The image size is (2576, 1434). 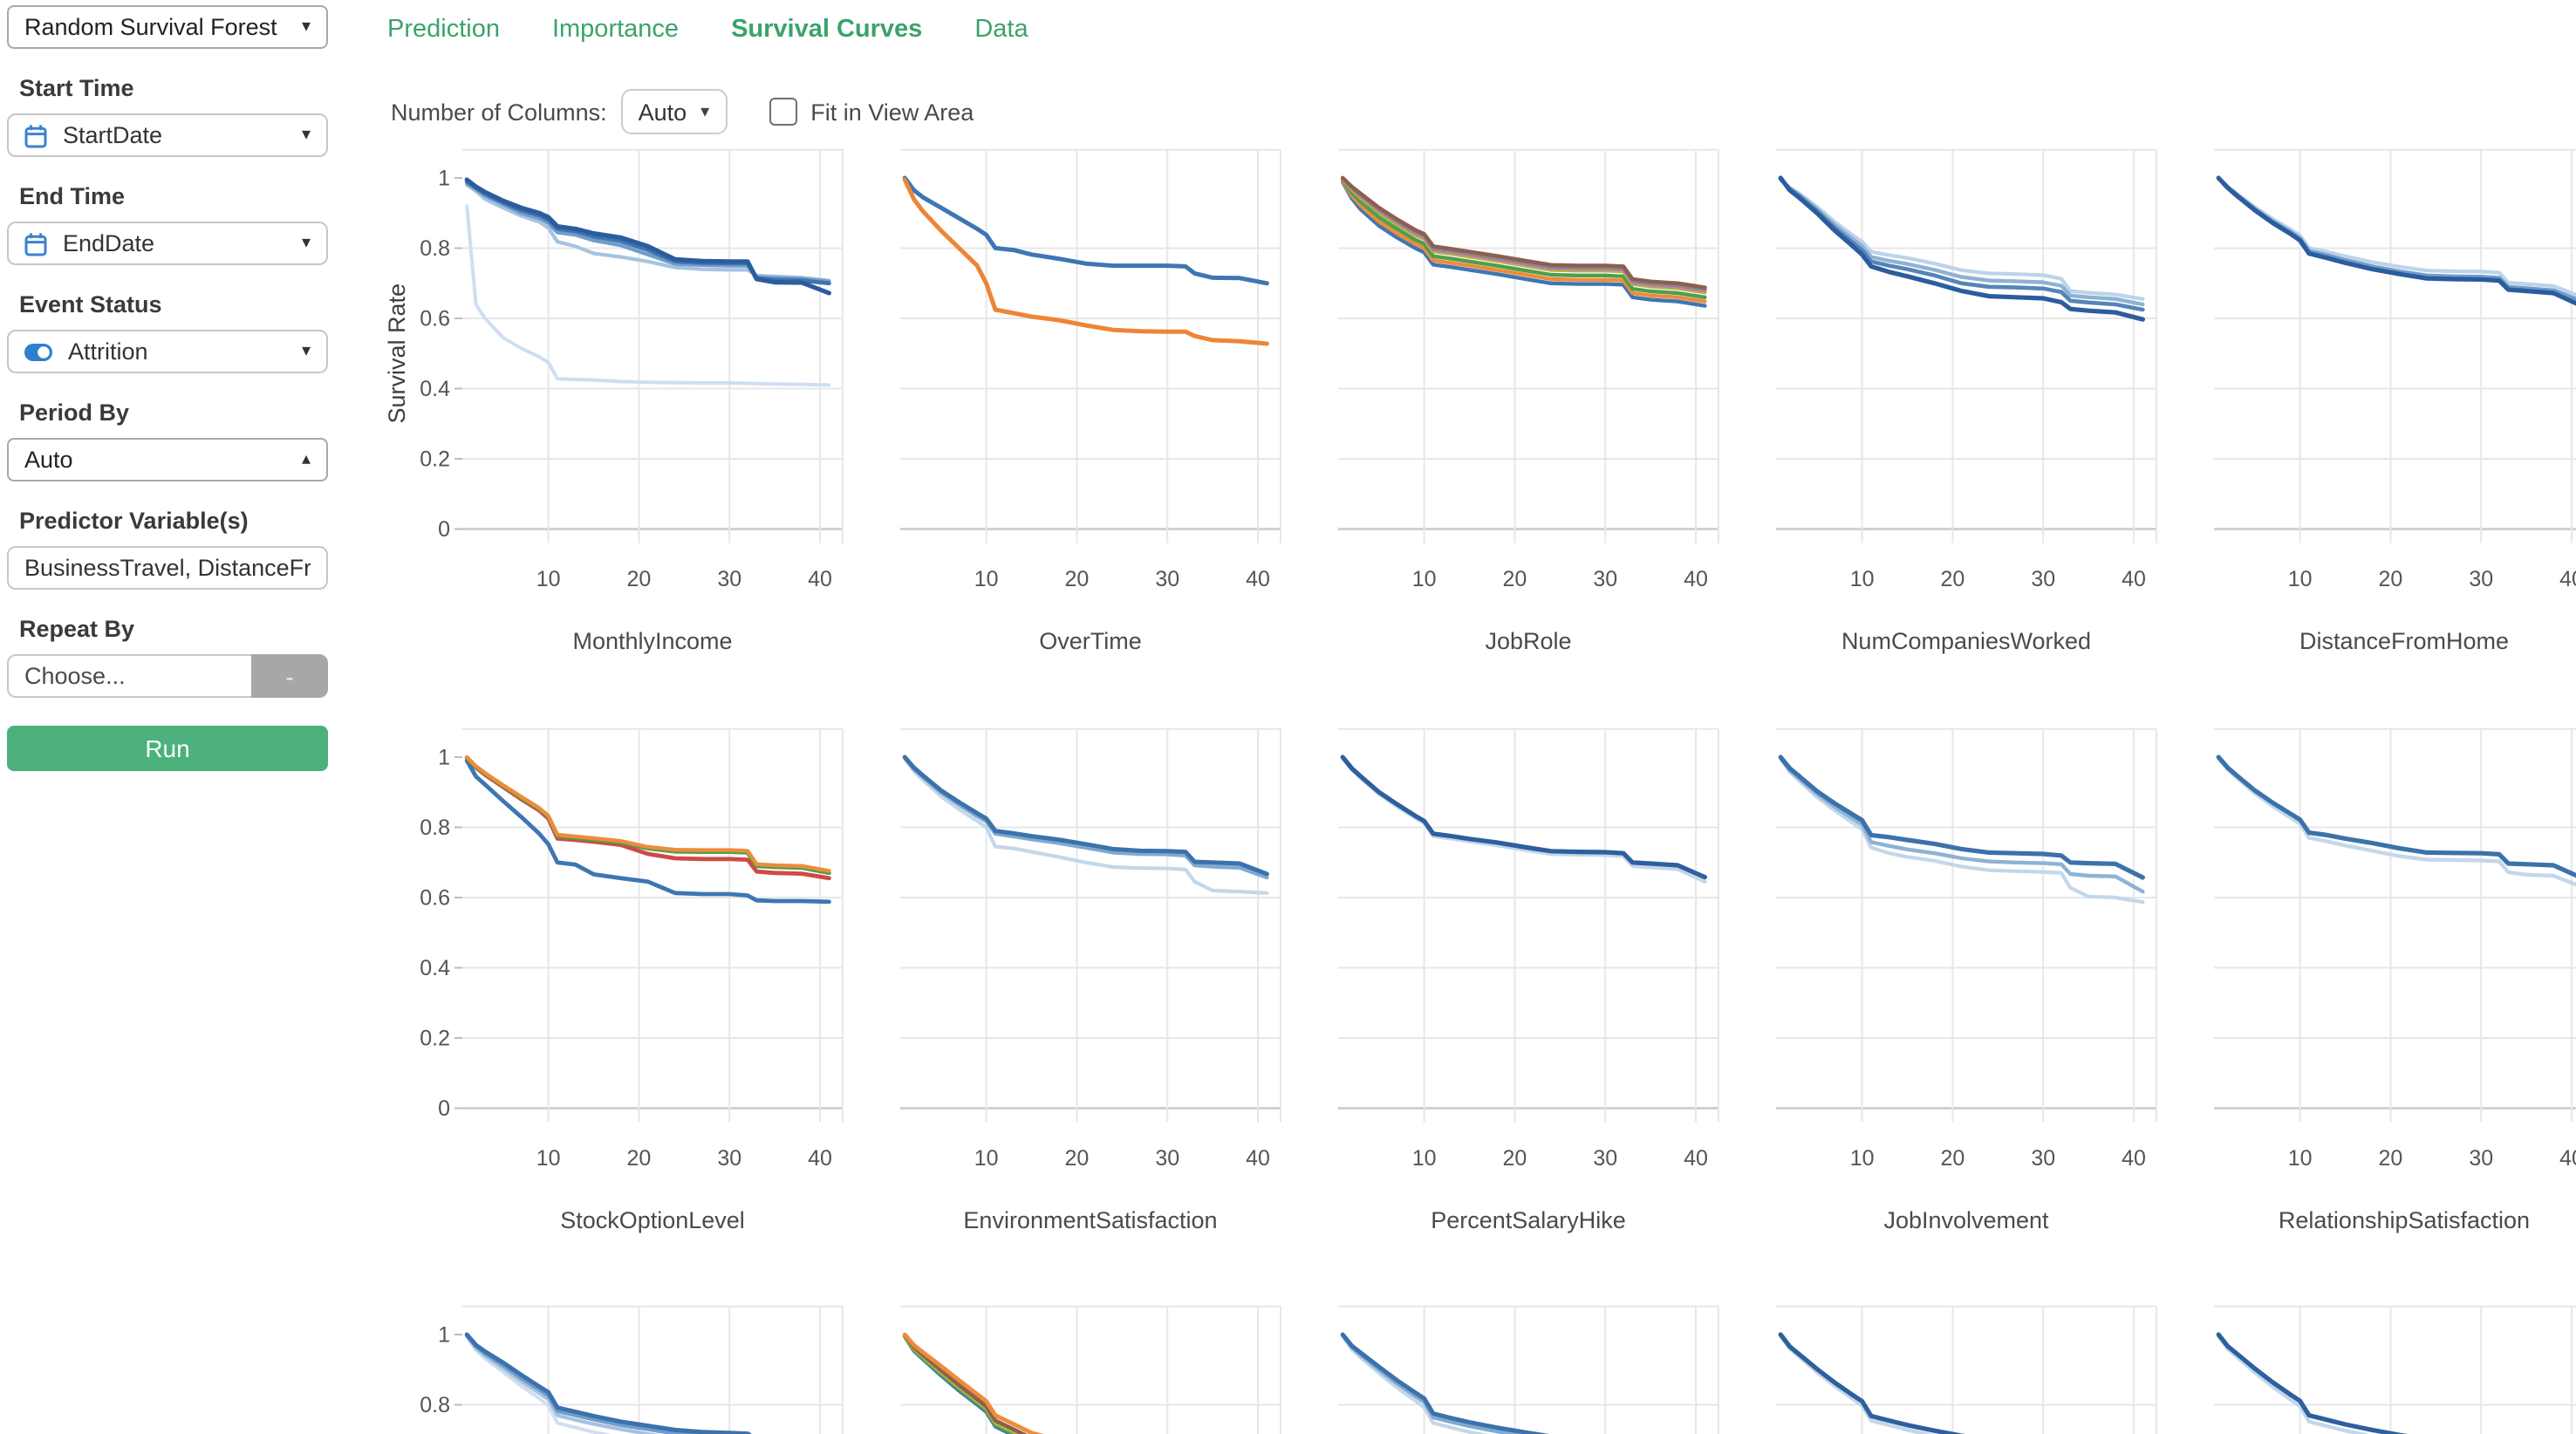 What do you see at coordinates (48, 460) in the screenshot?
I see `period-by-value: Auto` at bounding box center [48, 460].